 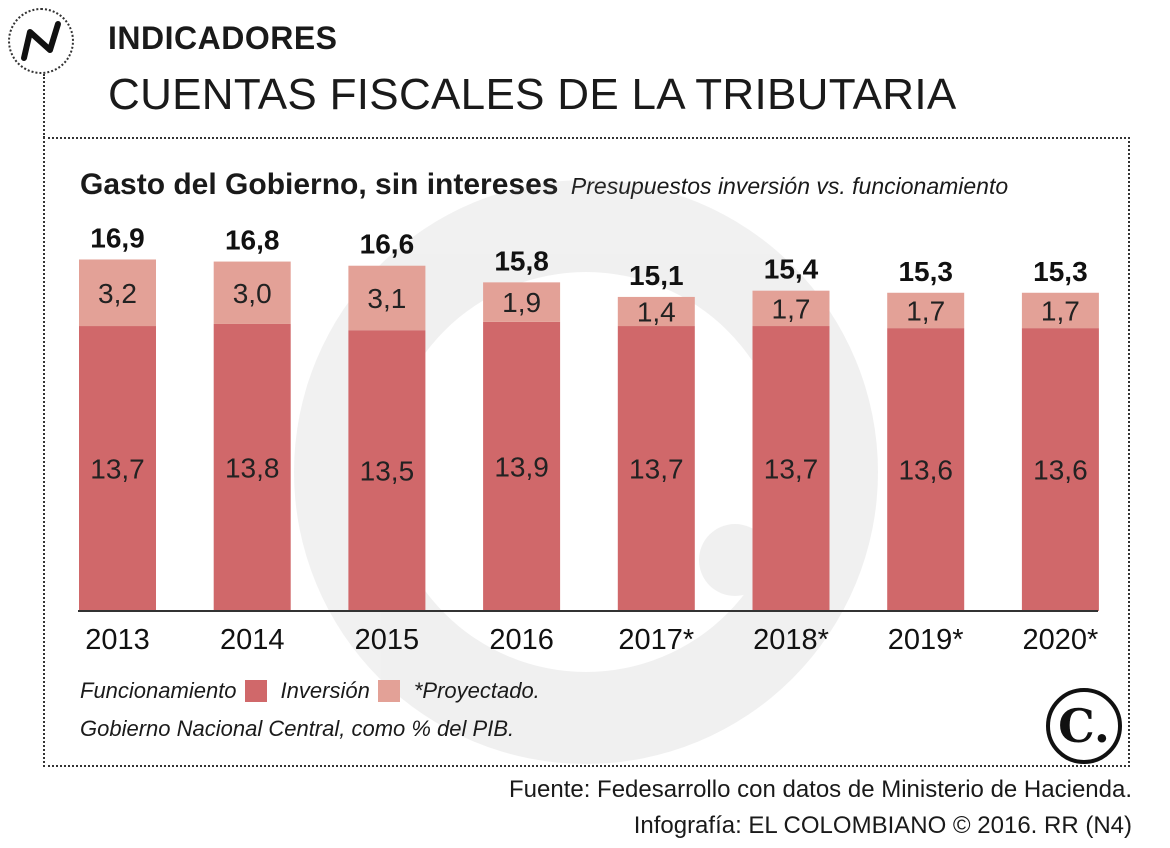 What do you see at coordinates (387, 640) in the screenshot?
I see `x-tick-label: 2015` at bounding box center [387, 640].